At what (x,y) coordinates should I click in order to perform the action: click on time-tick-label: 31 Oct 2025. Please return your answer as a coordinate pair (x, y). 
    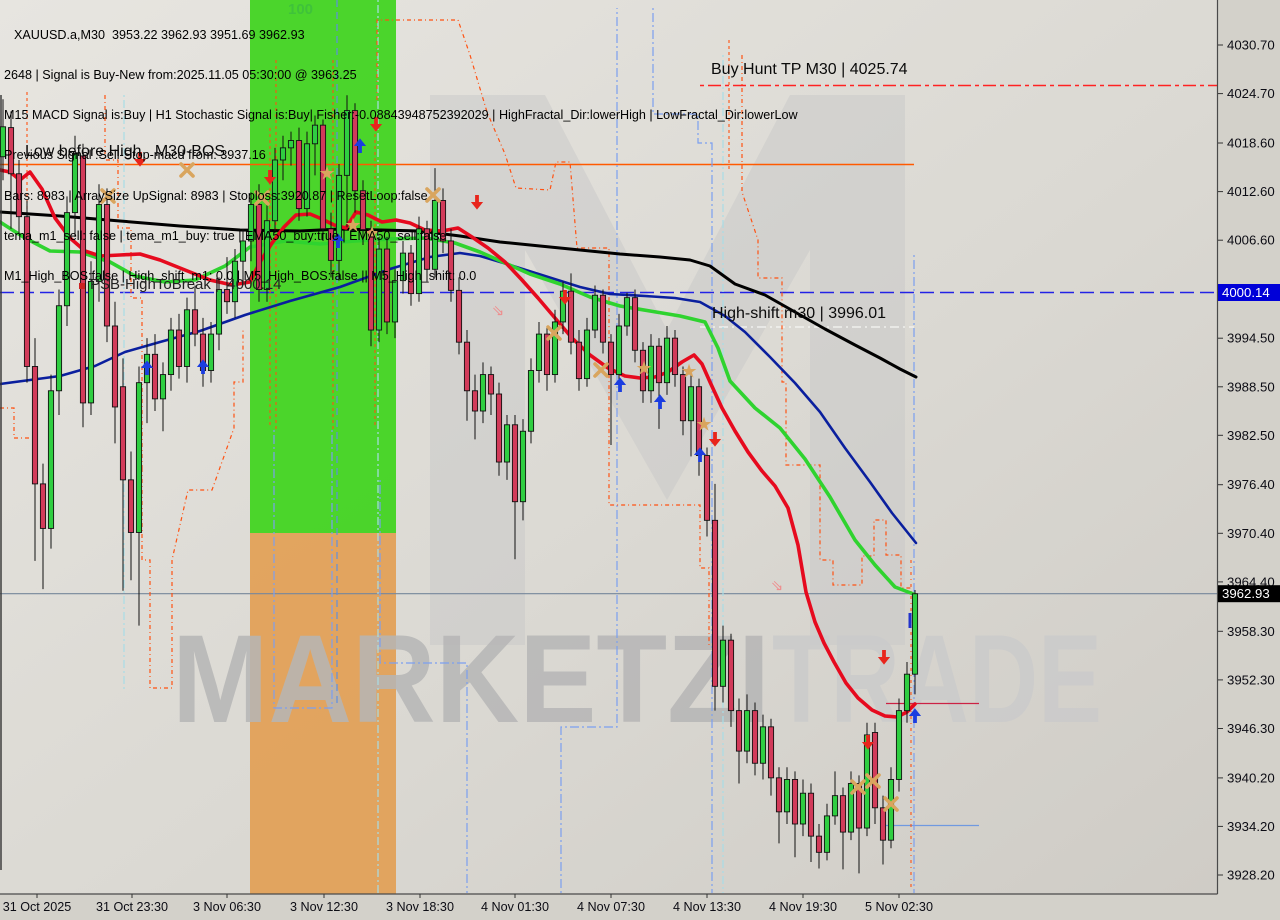
    Looking at the image, I should click on (37, 907).